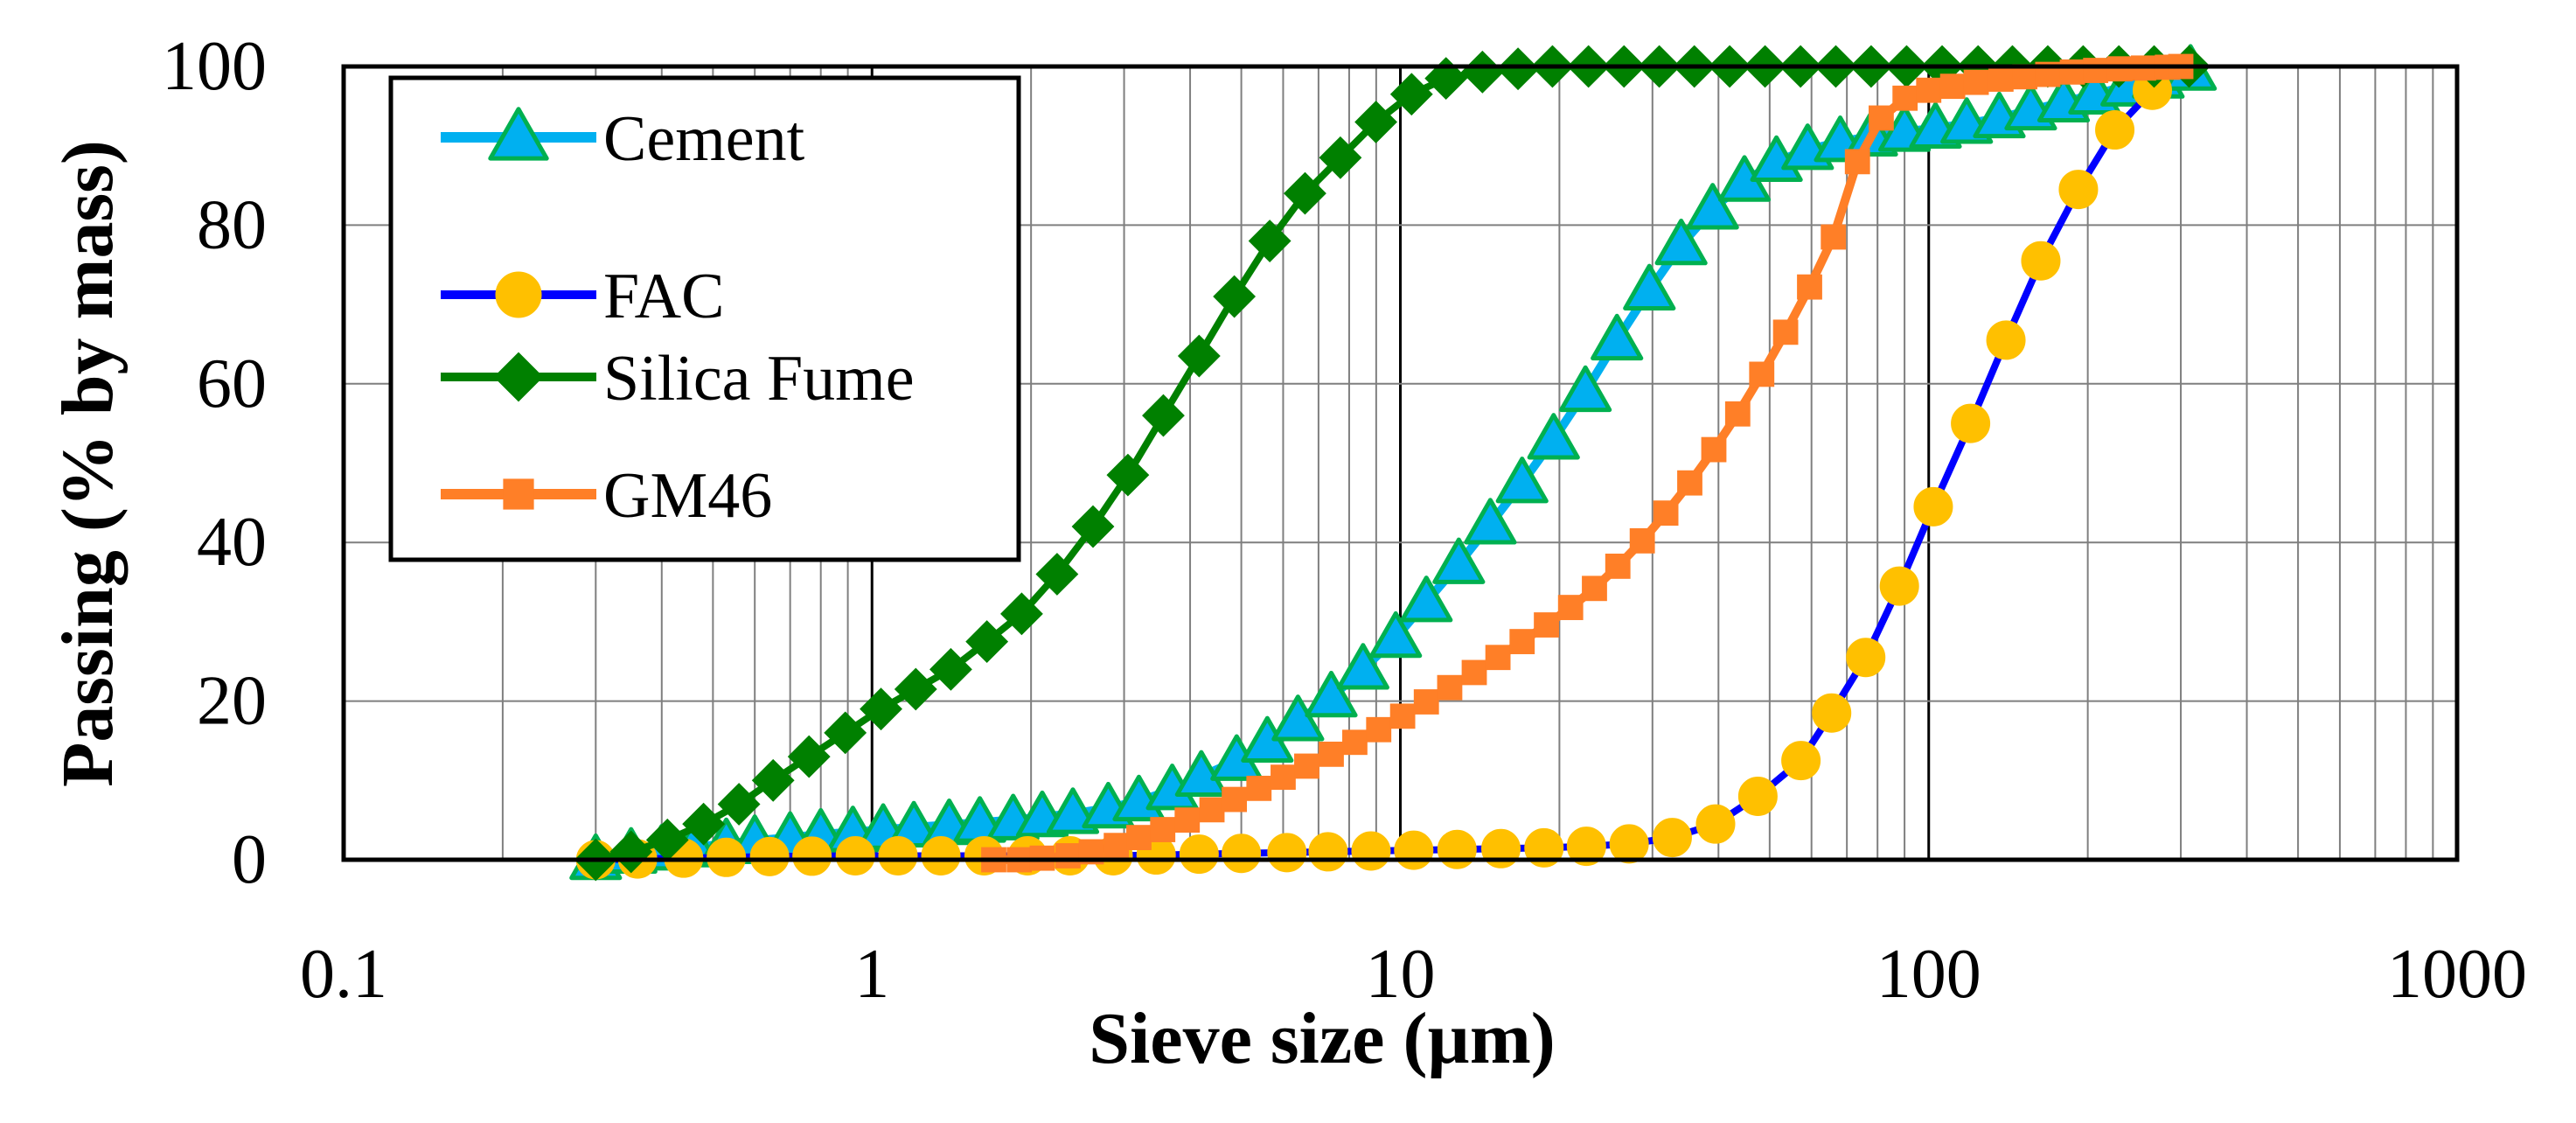  Describe the element at coordinates (678, 379) in the screenshot. I see `legend-item-silica-fume: Silica Fume` at that location.